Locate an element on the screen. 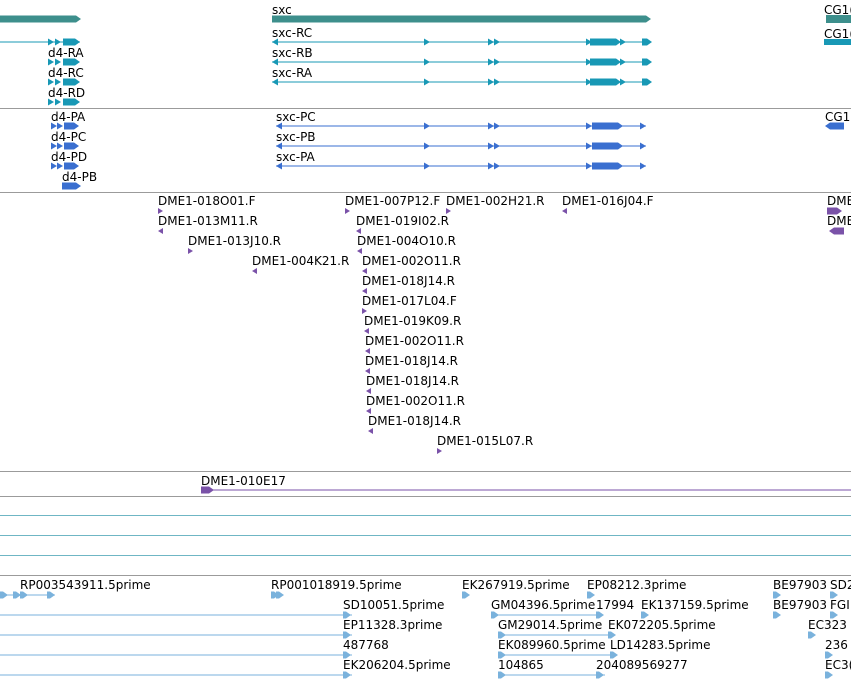 The width and height of the screenshot is (851, 680). protein-label-d4-pb: d4-PB is located at coordinates (80, 177).